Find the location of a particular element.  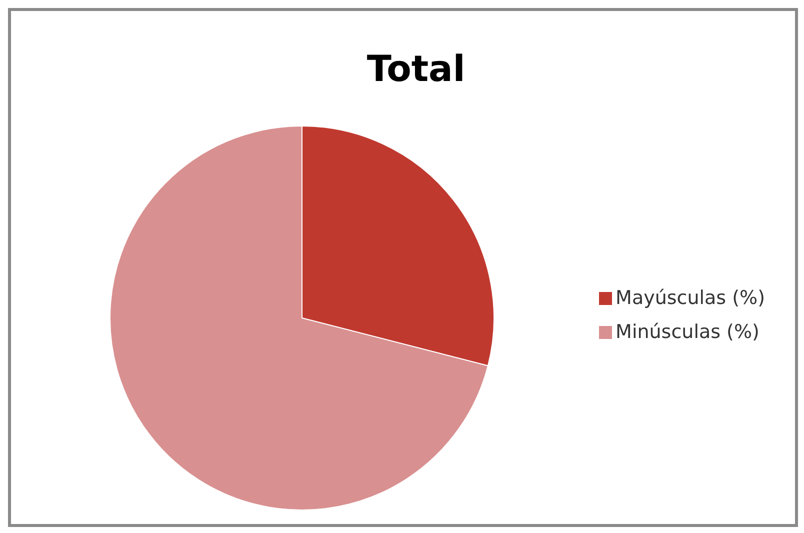

legend-label: Mayúsculas (%) is located at coordinates (690, 298).